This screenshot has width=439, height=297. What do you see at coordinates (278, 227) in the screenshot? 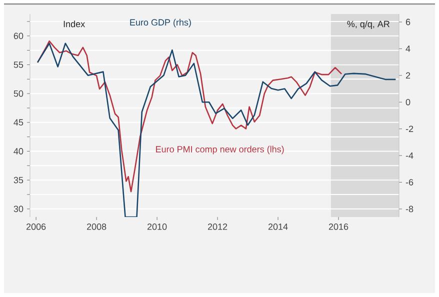
I see `x-tick-label: 2014` at bounding box center [278, 227].